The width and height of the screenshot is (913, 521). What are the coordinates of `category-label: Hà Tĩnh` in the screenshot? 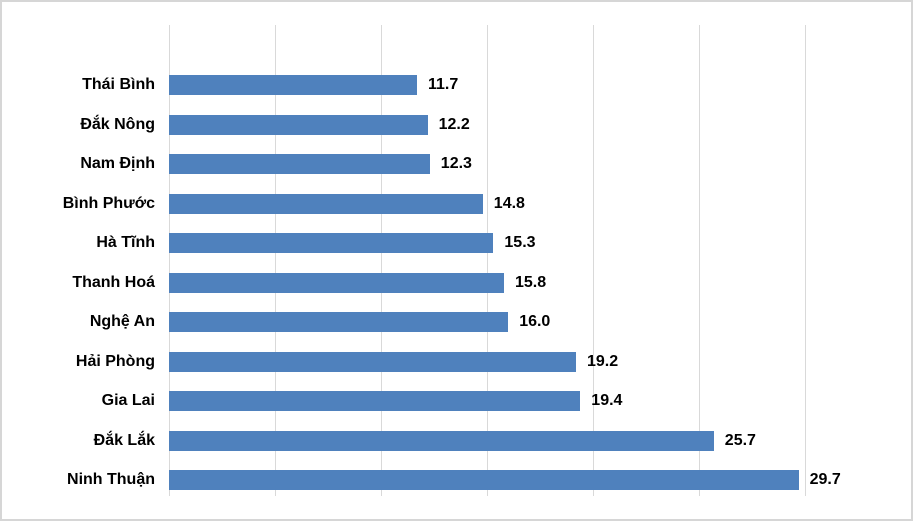 It's located at (125, 242).